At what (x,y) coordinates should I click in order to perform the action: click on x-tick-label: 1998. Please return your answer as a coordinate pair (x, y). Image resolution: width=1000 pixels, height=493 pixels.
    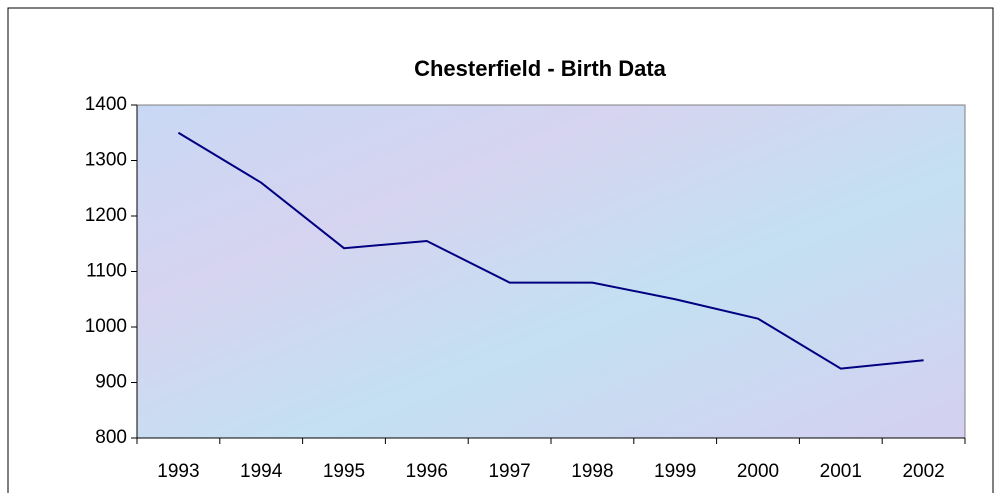
    Looking at the image, I should click on (592, 471).